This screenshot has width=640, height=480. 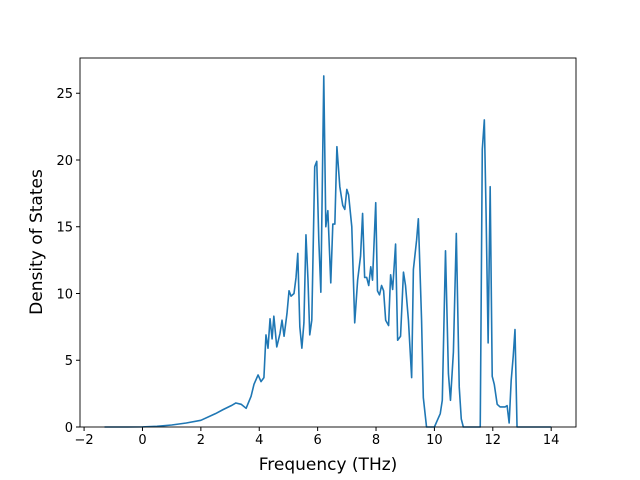 I want to click on x-tick-label: 0, so click(x=142, y=440).